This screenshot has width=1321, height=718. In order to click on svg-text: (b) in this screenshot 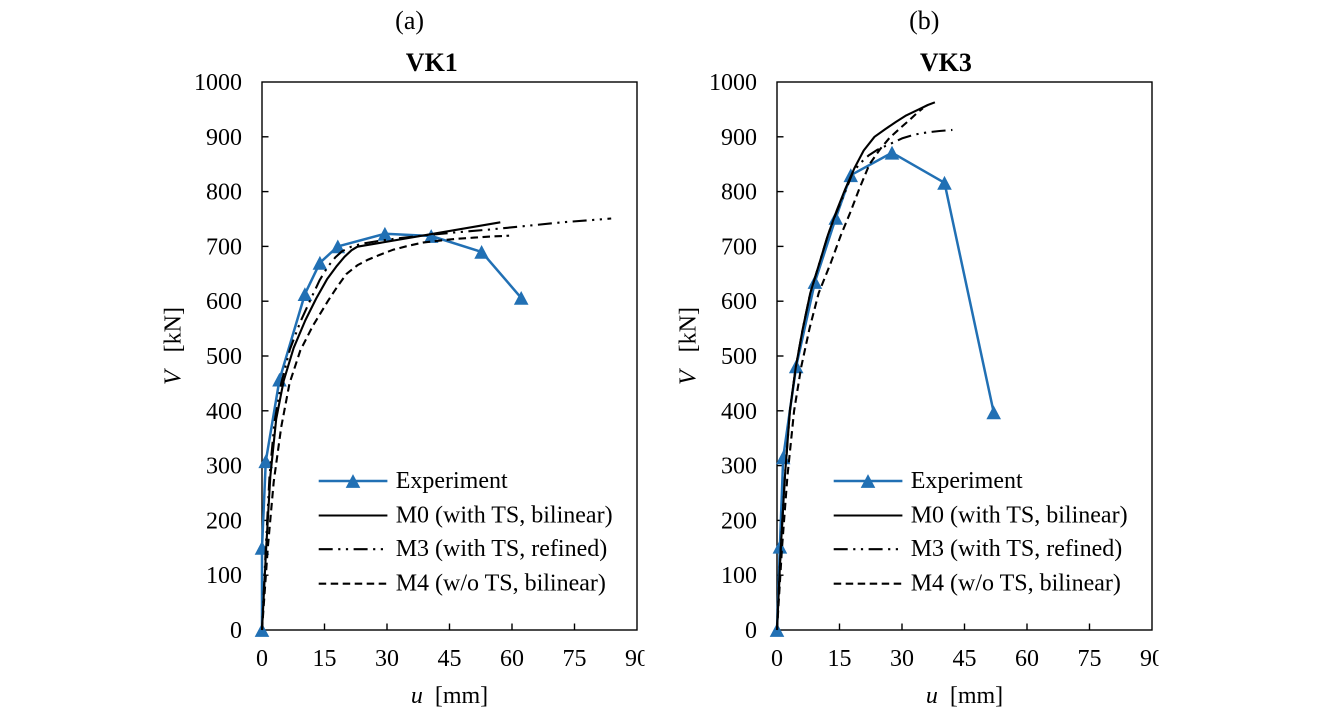, I will do `click(924, 20)`.